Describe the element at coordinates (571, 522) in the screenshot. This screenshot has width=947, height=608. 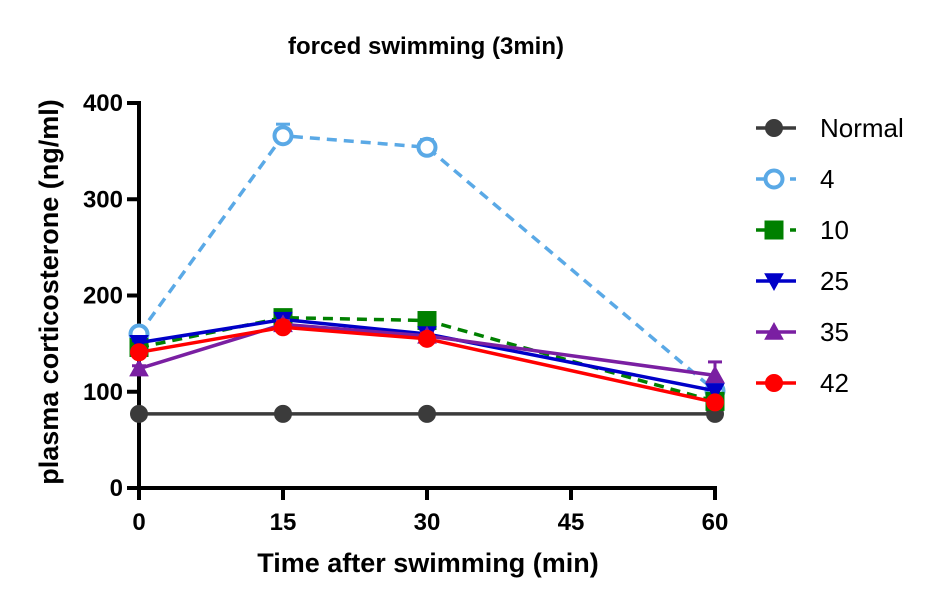
I see `x-tick-label: 45` at that location.